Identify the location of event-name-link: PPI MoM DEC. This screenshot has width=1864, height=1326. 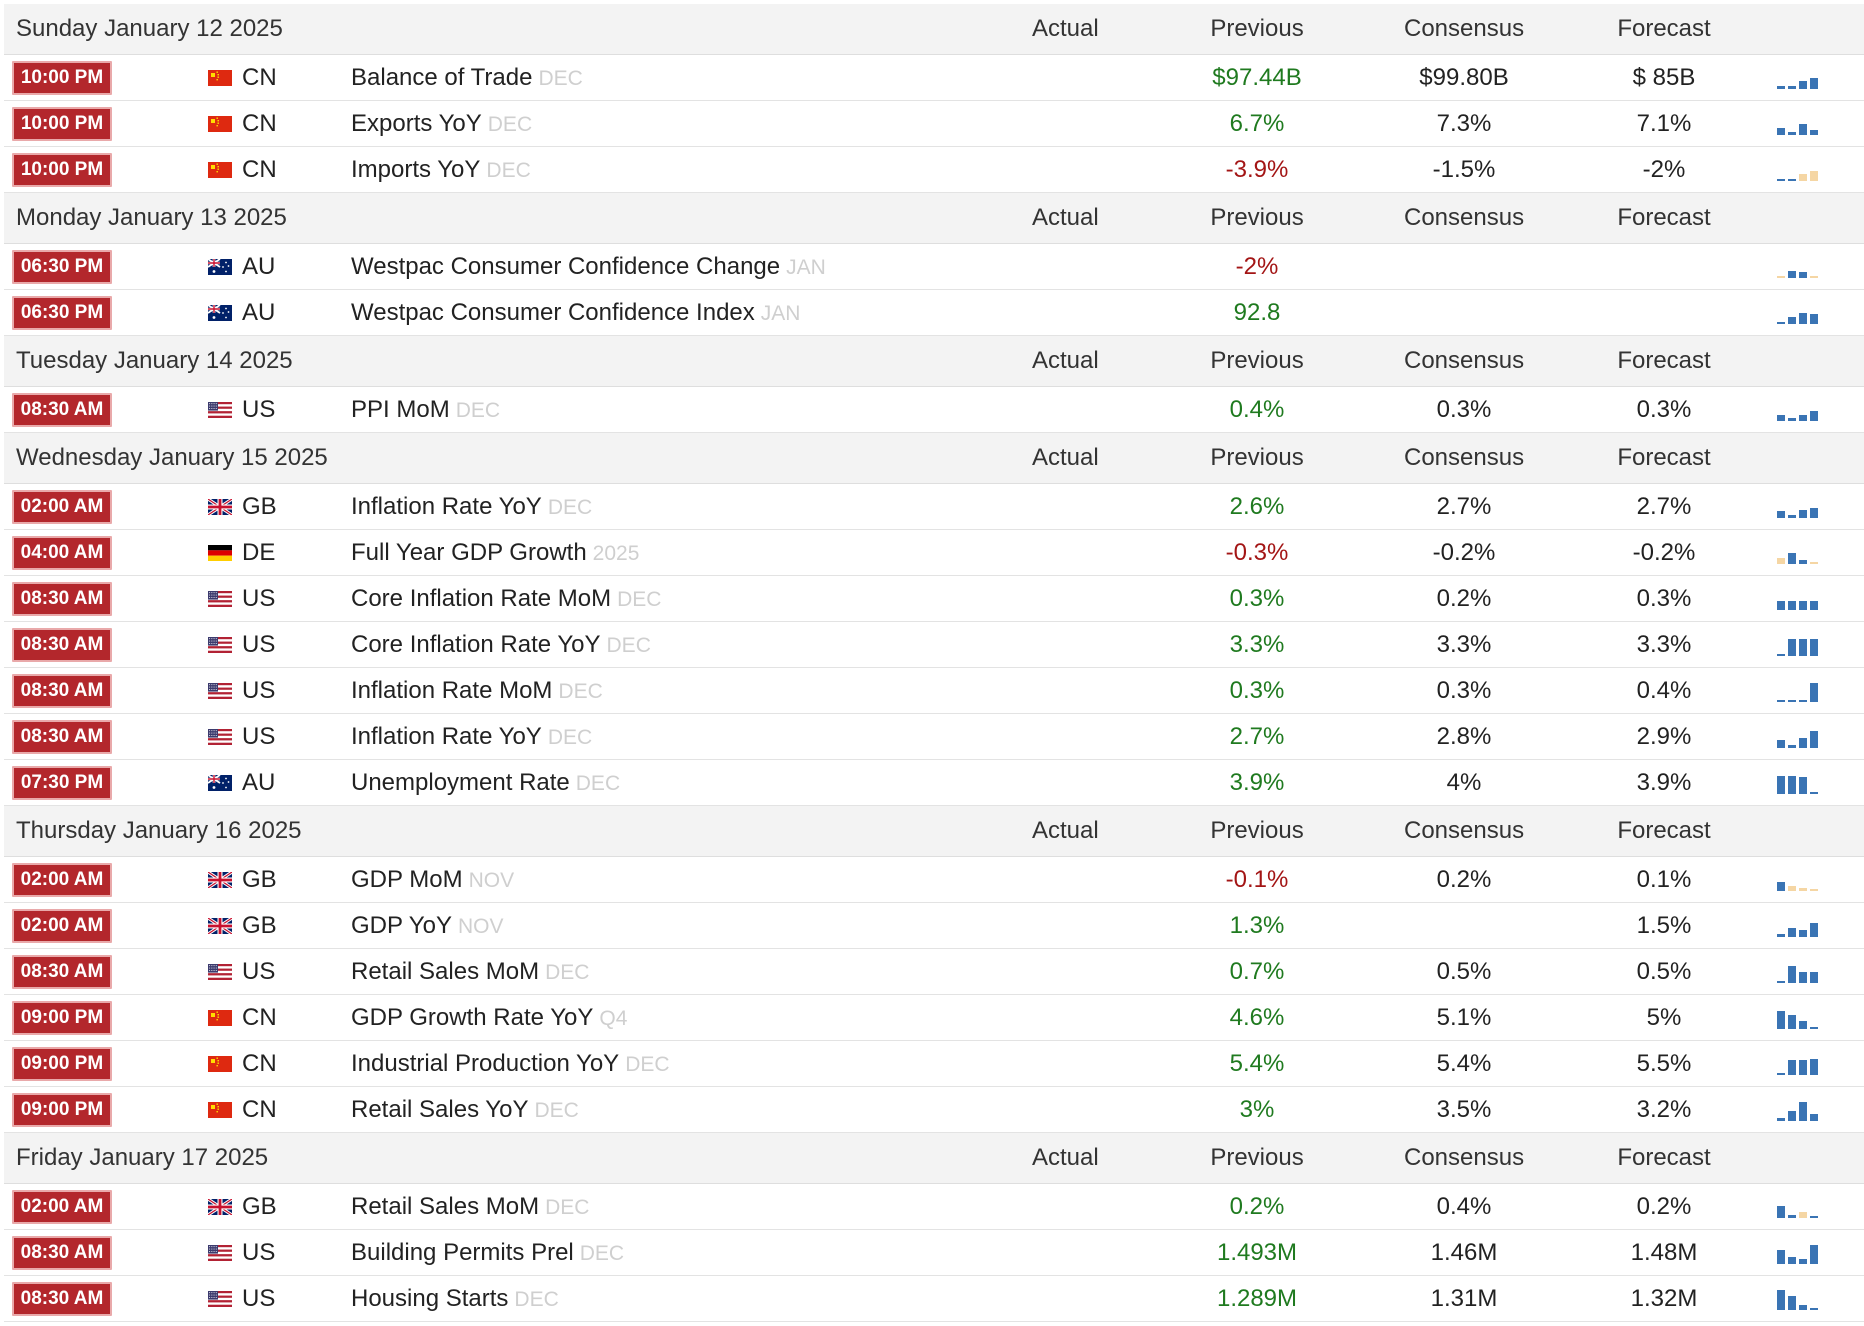
(425, 410).